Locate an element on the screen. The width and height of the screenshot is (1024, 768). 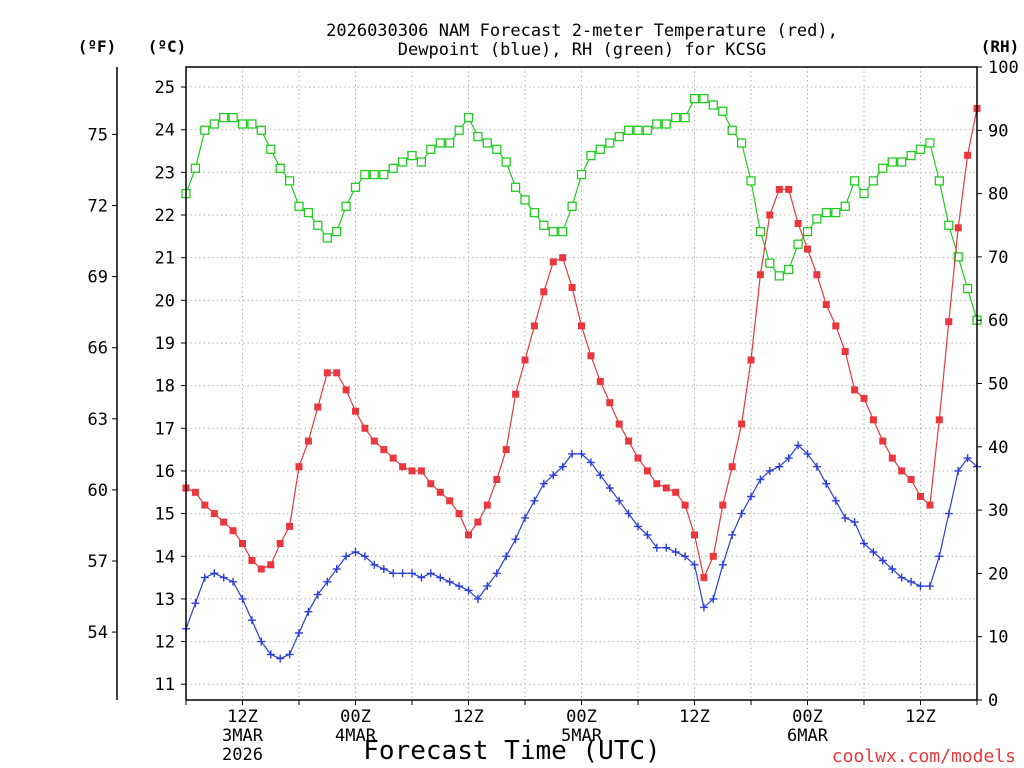
chart-title-line-2: Dewpoint (blue), RH (green) for KCSG is located at coordinates (582, 50).